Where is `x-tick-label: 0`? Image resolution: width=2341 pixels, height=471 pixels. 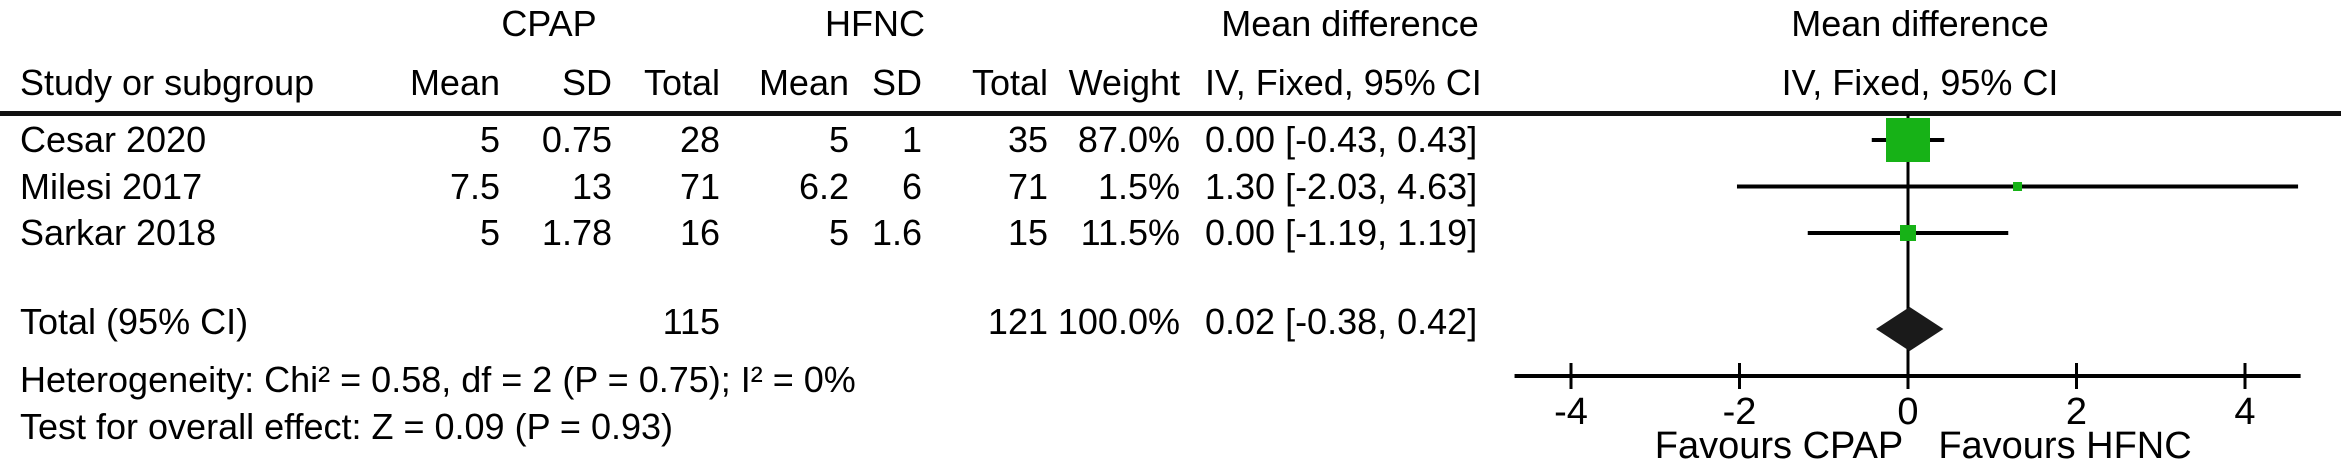 x-tick-label: 0 is located at coordinates (1907, 412).